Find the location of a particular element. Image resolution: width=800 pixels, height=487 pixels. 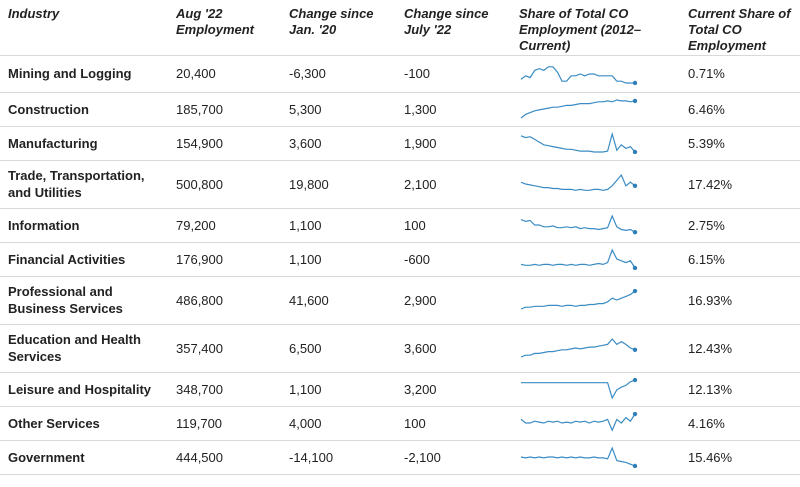

share-cell: 0.71% is located at coordinates (740, 73).